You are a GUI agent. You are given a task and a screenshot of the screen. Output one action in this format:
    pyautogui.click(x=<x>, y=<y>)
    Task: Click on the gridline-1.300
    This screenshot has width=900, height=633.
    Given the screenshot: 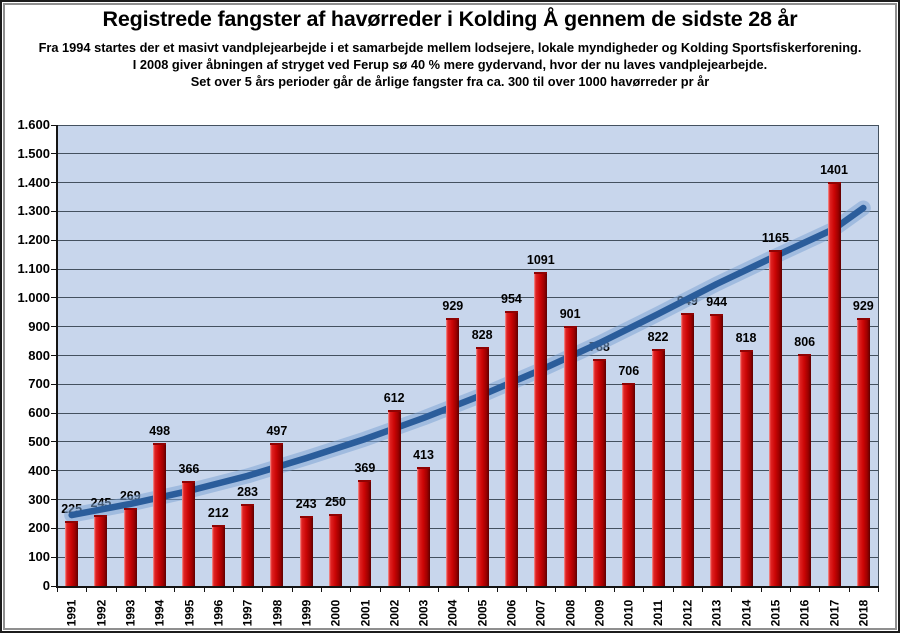 What is the action you would take?
    pyautogui.click(x=467, y=211)
    